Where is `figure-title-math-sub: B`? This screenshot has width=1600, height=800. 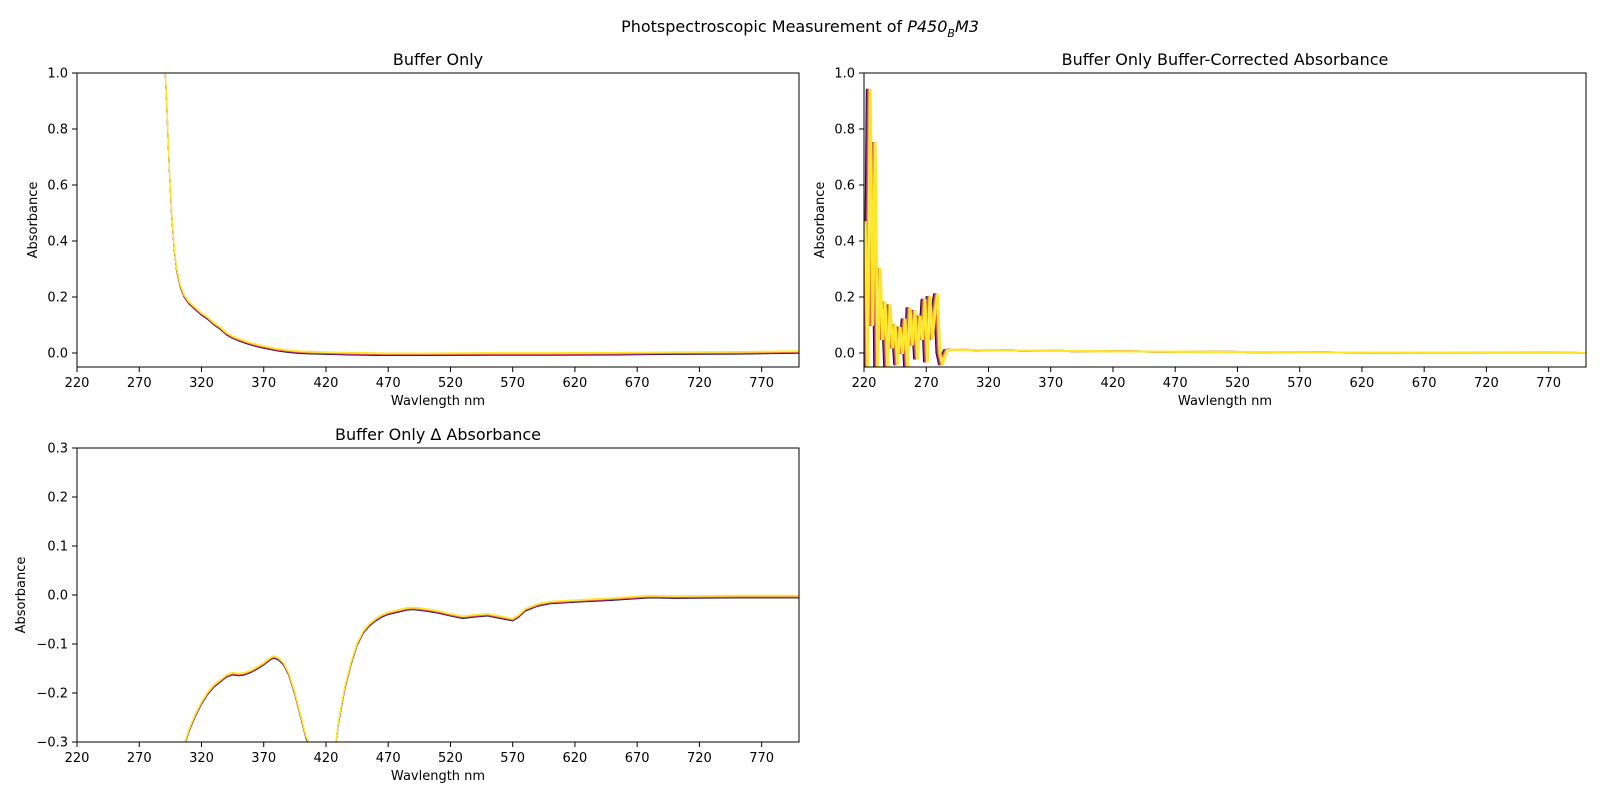 figure-title-math-sub: B is located at coordinates (951, 33).